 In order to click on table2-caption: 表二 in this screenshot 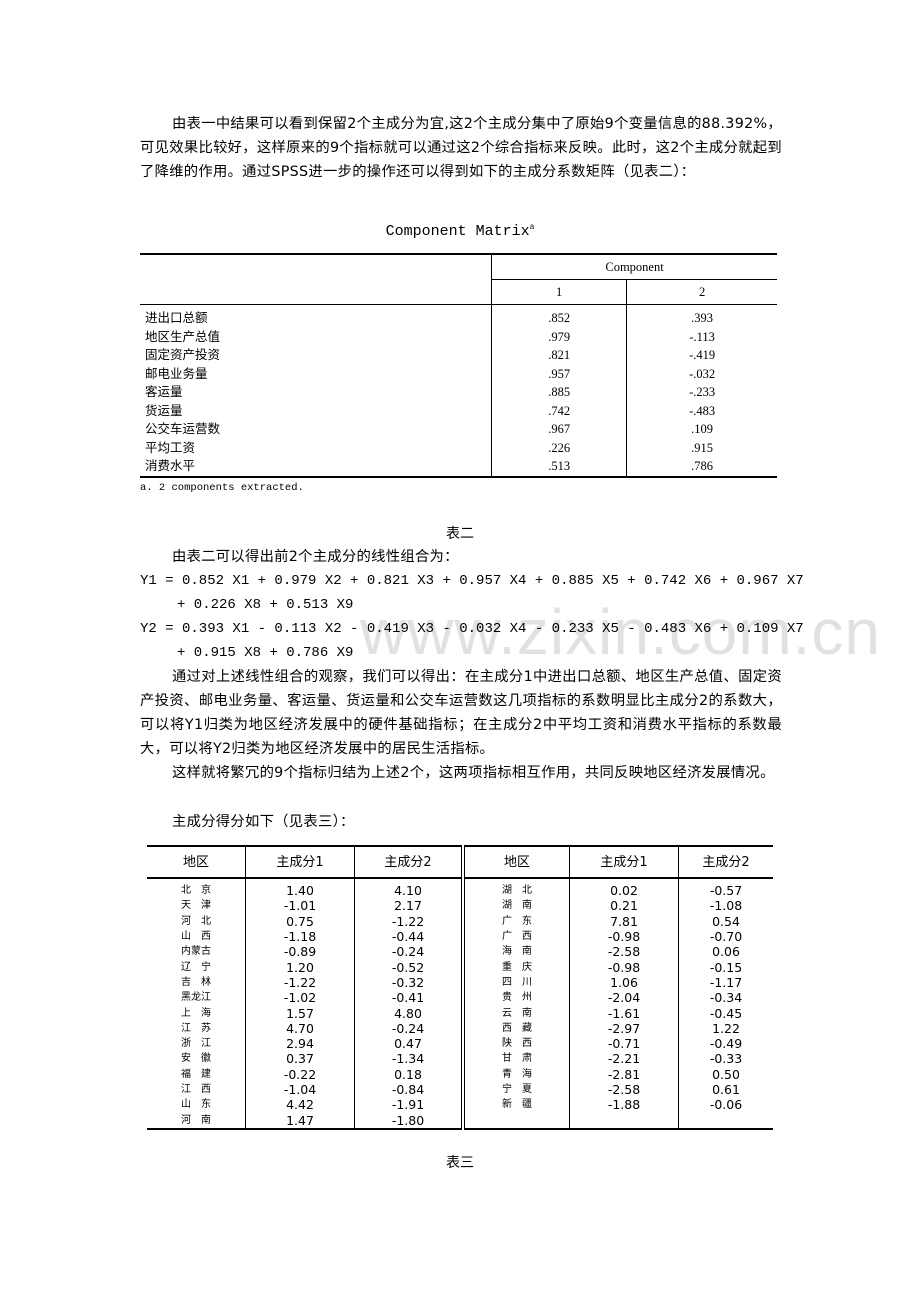, I will do `click(460, 534)`.